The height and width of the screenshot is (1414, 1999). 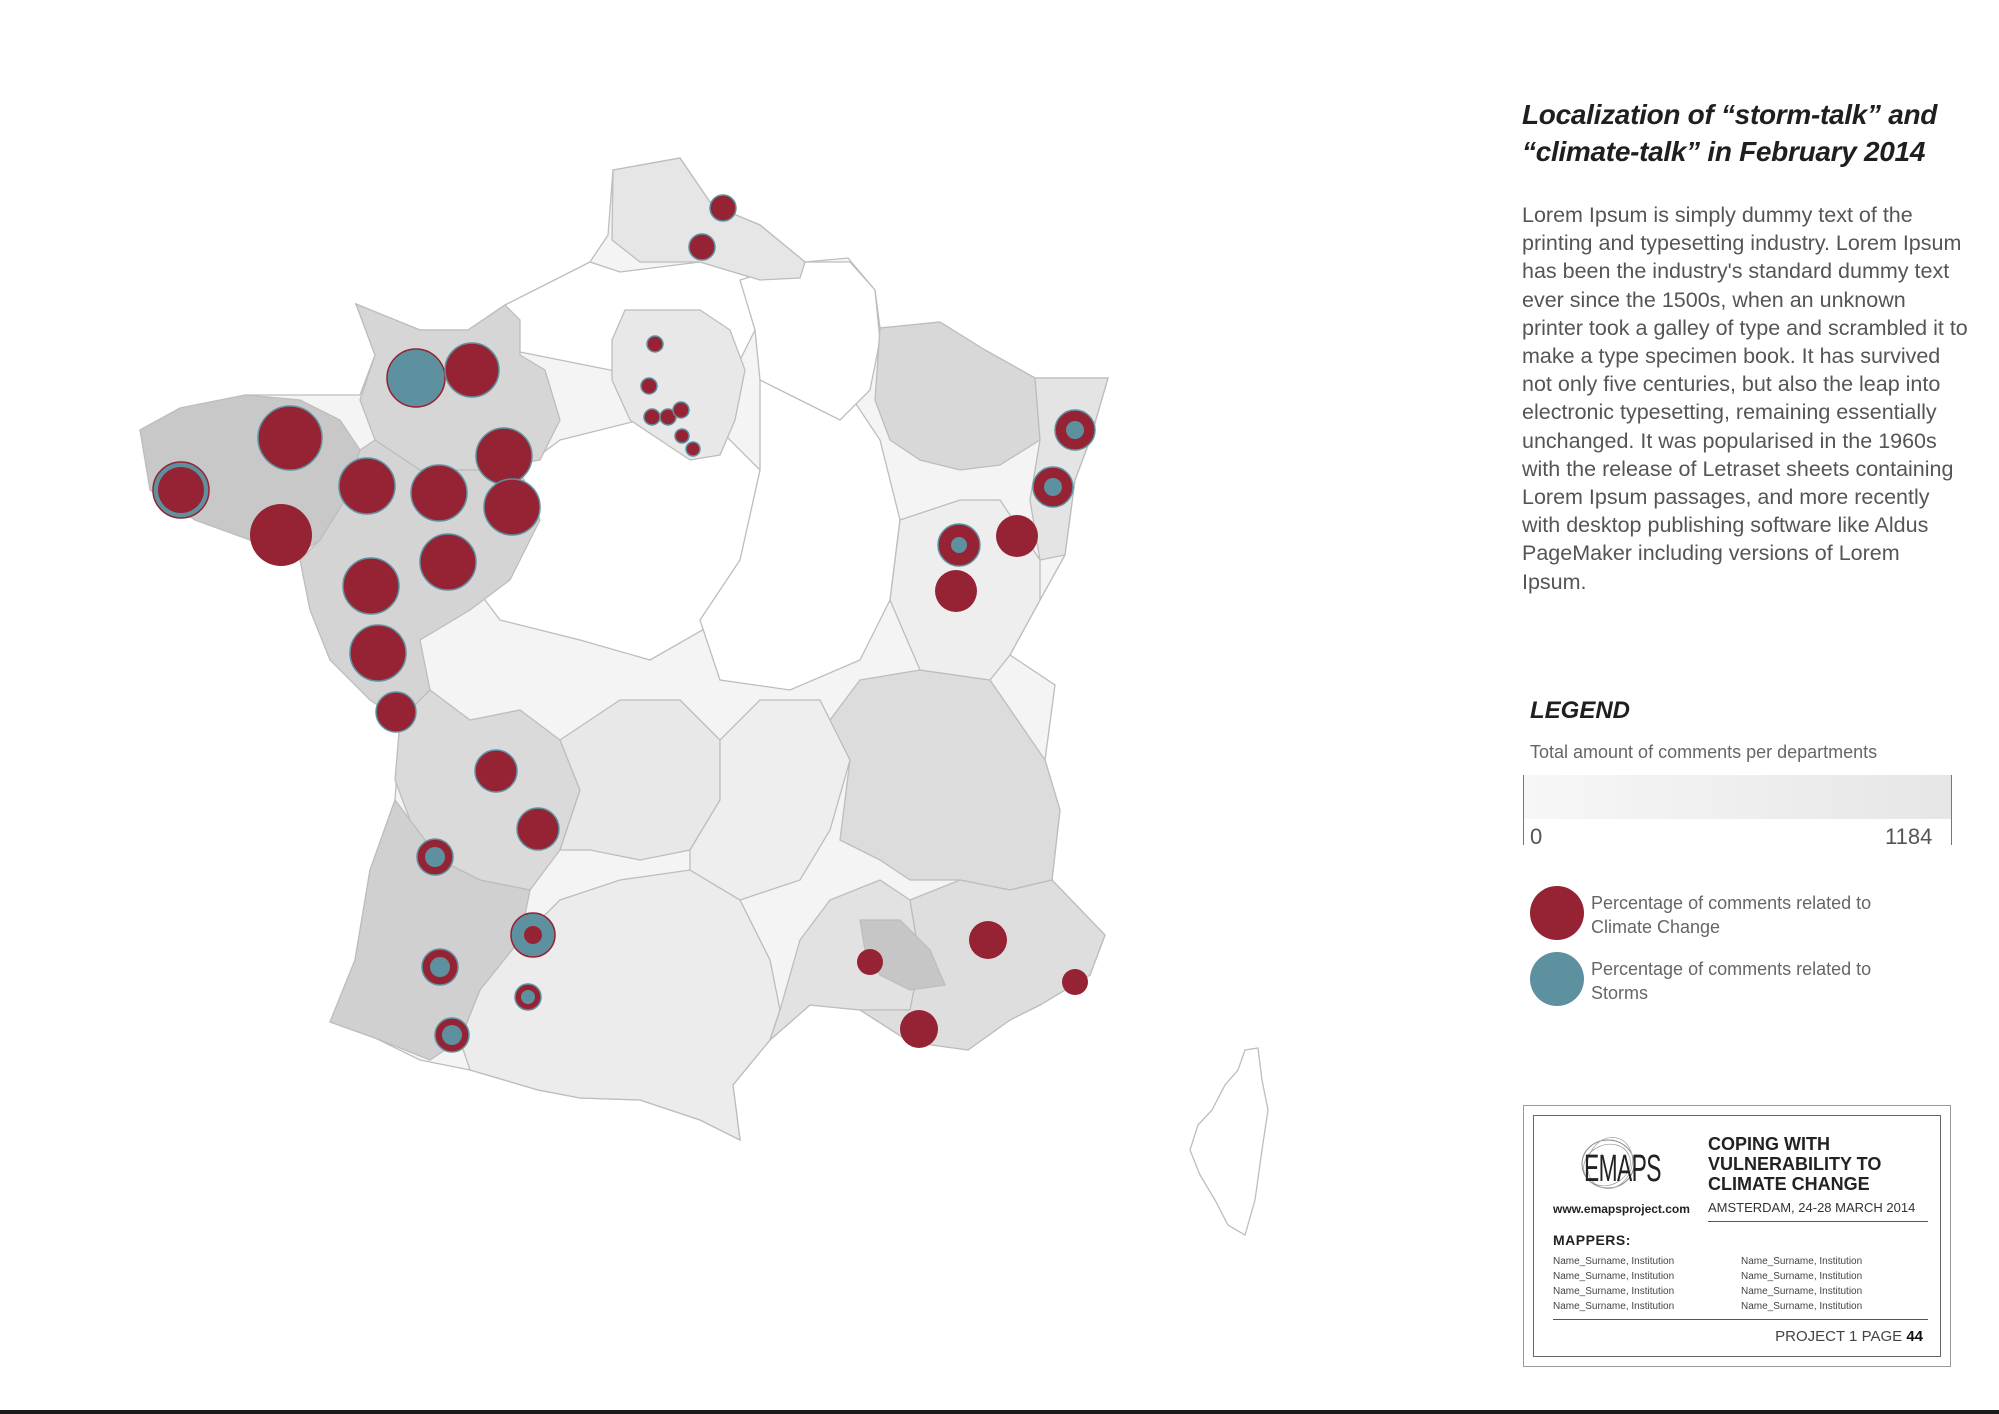 What do you see at coordinates (1557, 979) in the screenshot?
I see `storms-swatch-icon` at bounding box center [1557, 979].